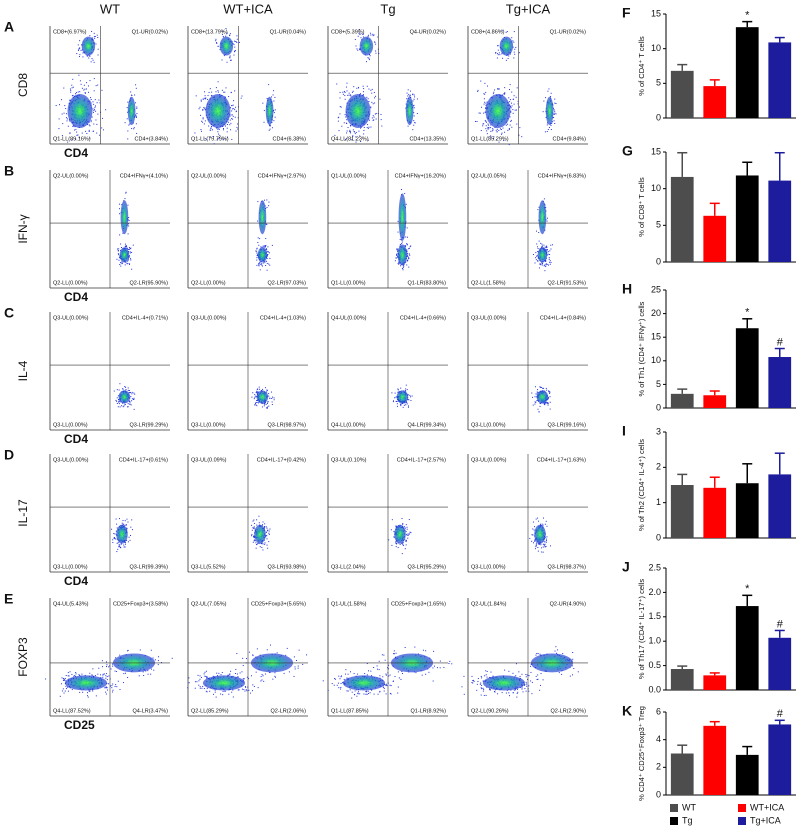  I want to click on quadrant-label: Q2-UL(0.00%), so click(71, 176).